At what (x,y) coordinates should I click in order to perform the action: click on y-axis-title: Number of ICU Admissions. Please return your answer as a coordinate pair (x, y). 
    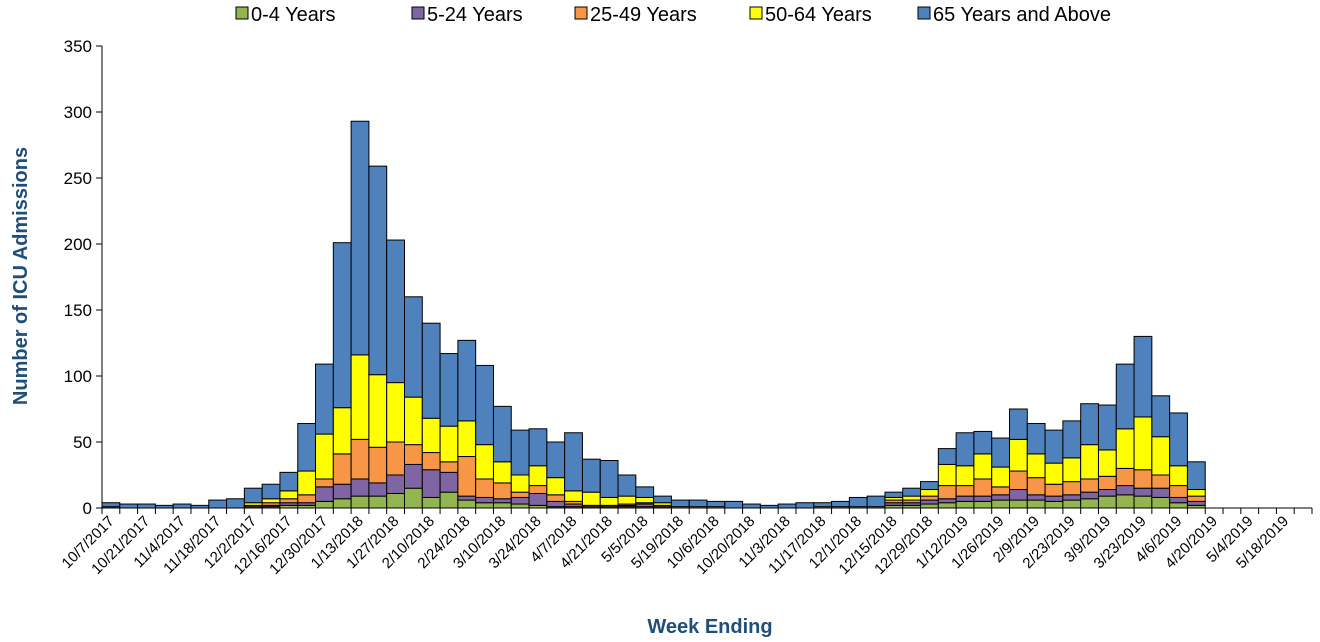
    Looking at the image, I should click on (21, 276).